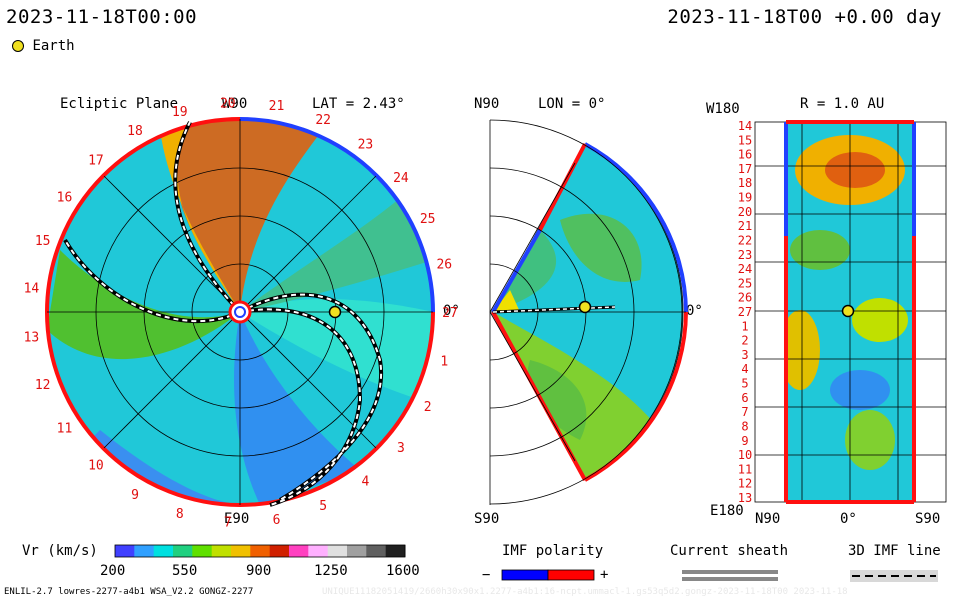  I want to click on radial-row-label: 25, so click(745, 283).